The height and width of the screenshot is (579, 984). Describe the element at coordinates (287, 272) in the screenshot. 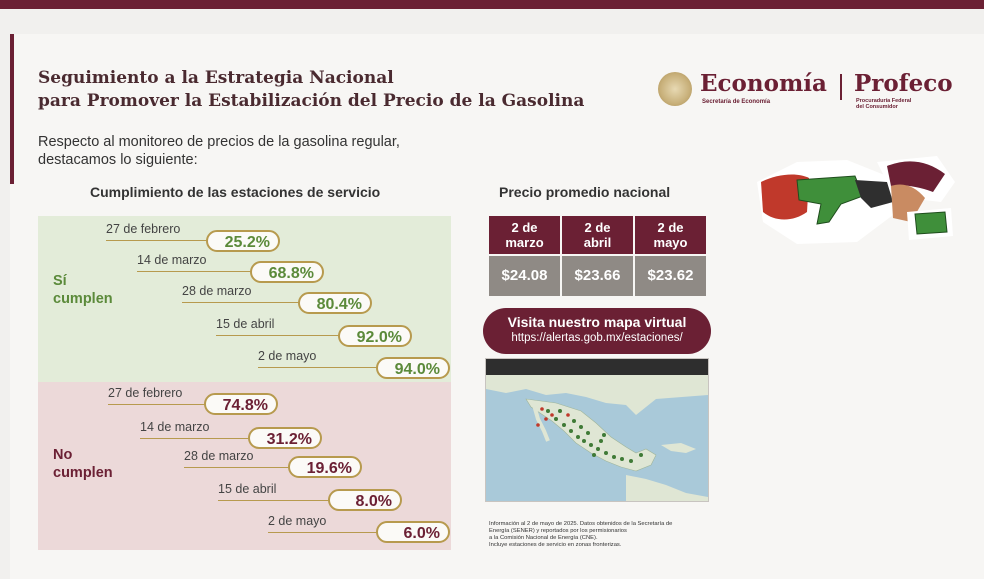

I see `row-percentage: 68.8%` at that location.